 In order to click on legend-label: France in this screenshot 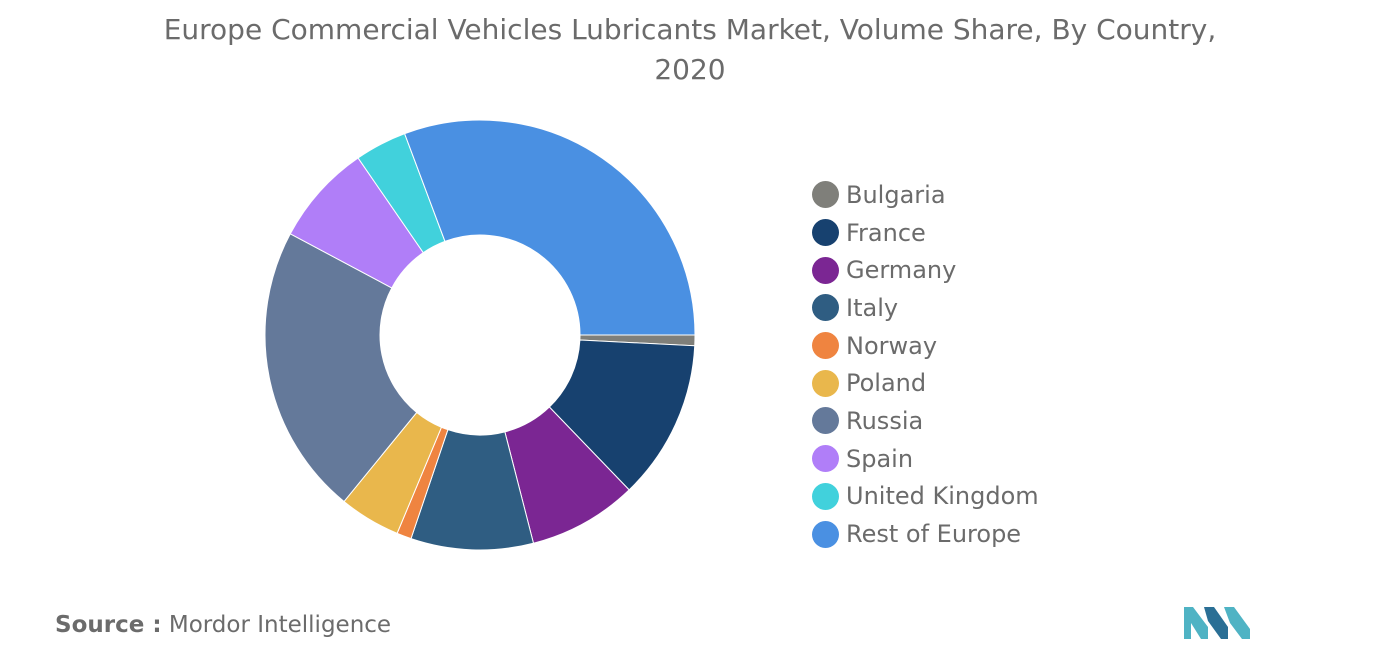, I will do `click(886, 232)`.